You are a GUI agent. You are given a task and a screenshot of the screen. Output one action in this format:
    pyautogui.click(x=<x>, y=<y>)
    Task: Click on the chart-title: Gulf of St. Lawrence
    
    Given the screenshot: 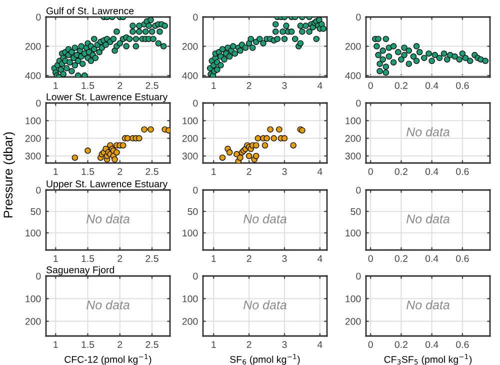 What is the action you would take?
    pyautogui.click(x=90, y=10)
    